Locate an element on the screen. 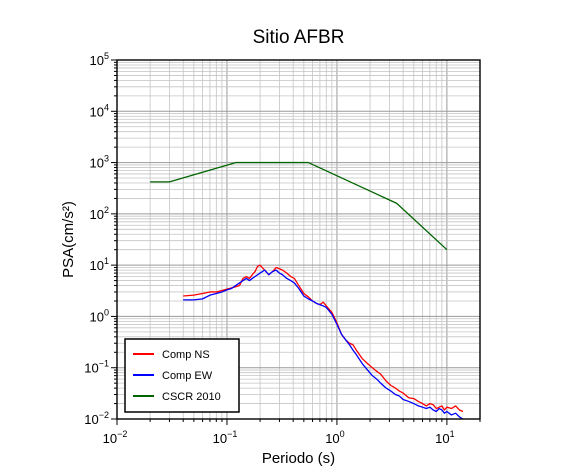 This screenshot has height=475, width=586. y-tick-label: 10² is located at coordinates (99, 213).